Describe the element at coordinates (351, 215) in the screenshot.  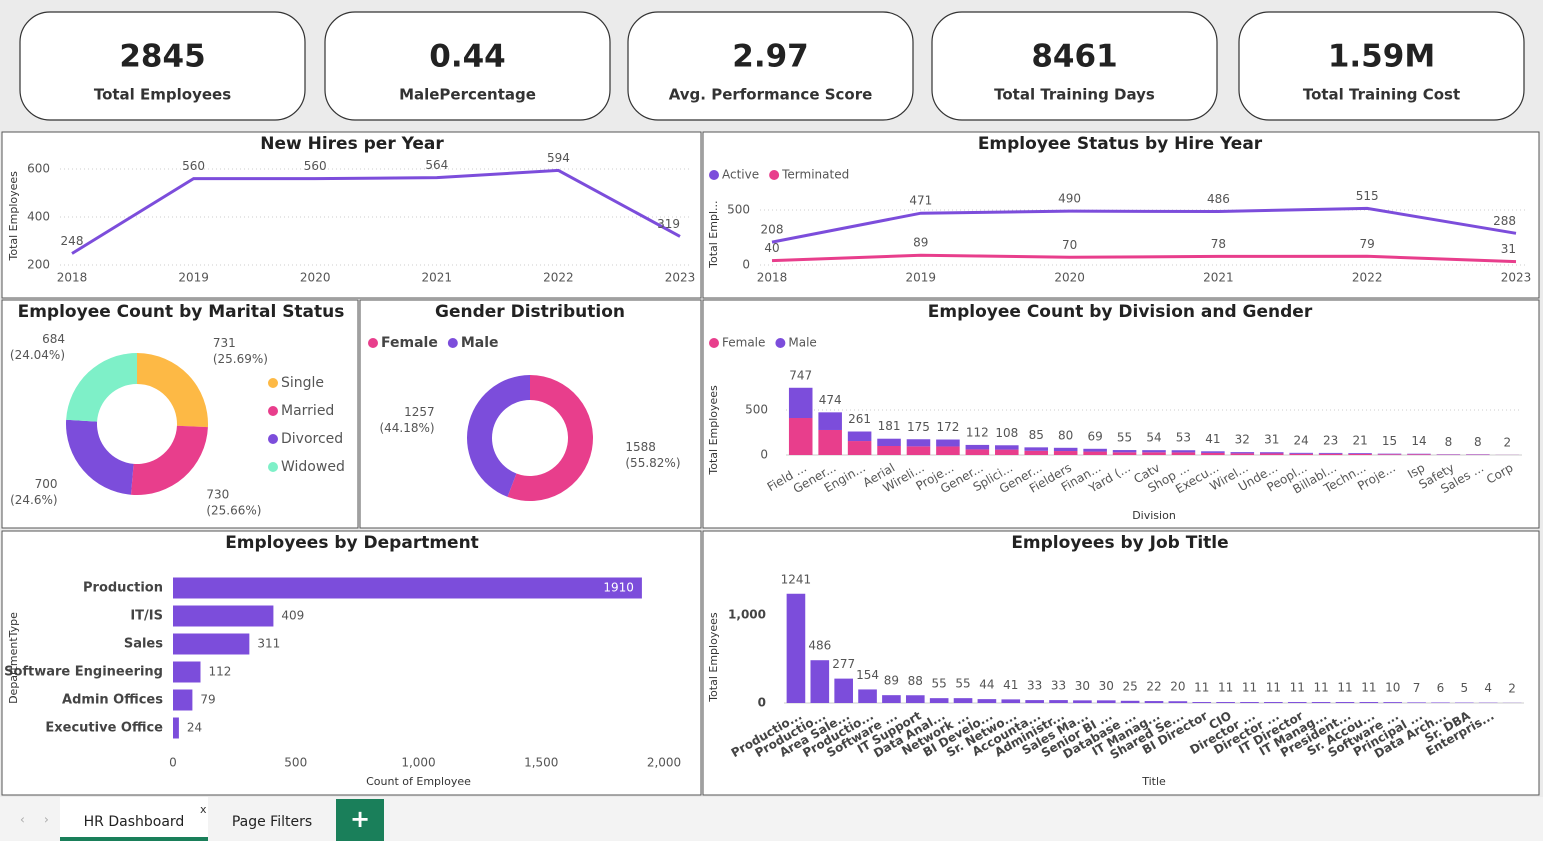
I see `chart-panel` at that location.